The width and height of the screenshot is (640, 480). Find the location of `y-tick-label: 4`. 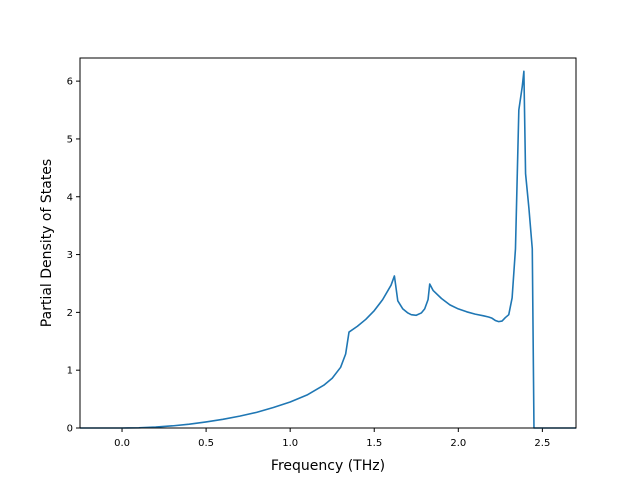

y-tick-label: 4 is located at coordinates (70, 197).